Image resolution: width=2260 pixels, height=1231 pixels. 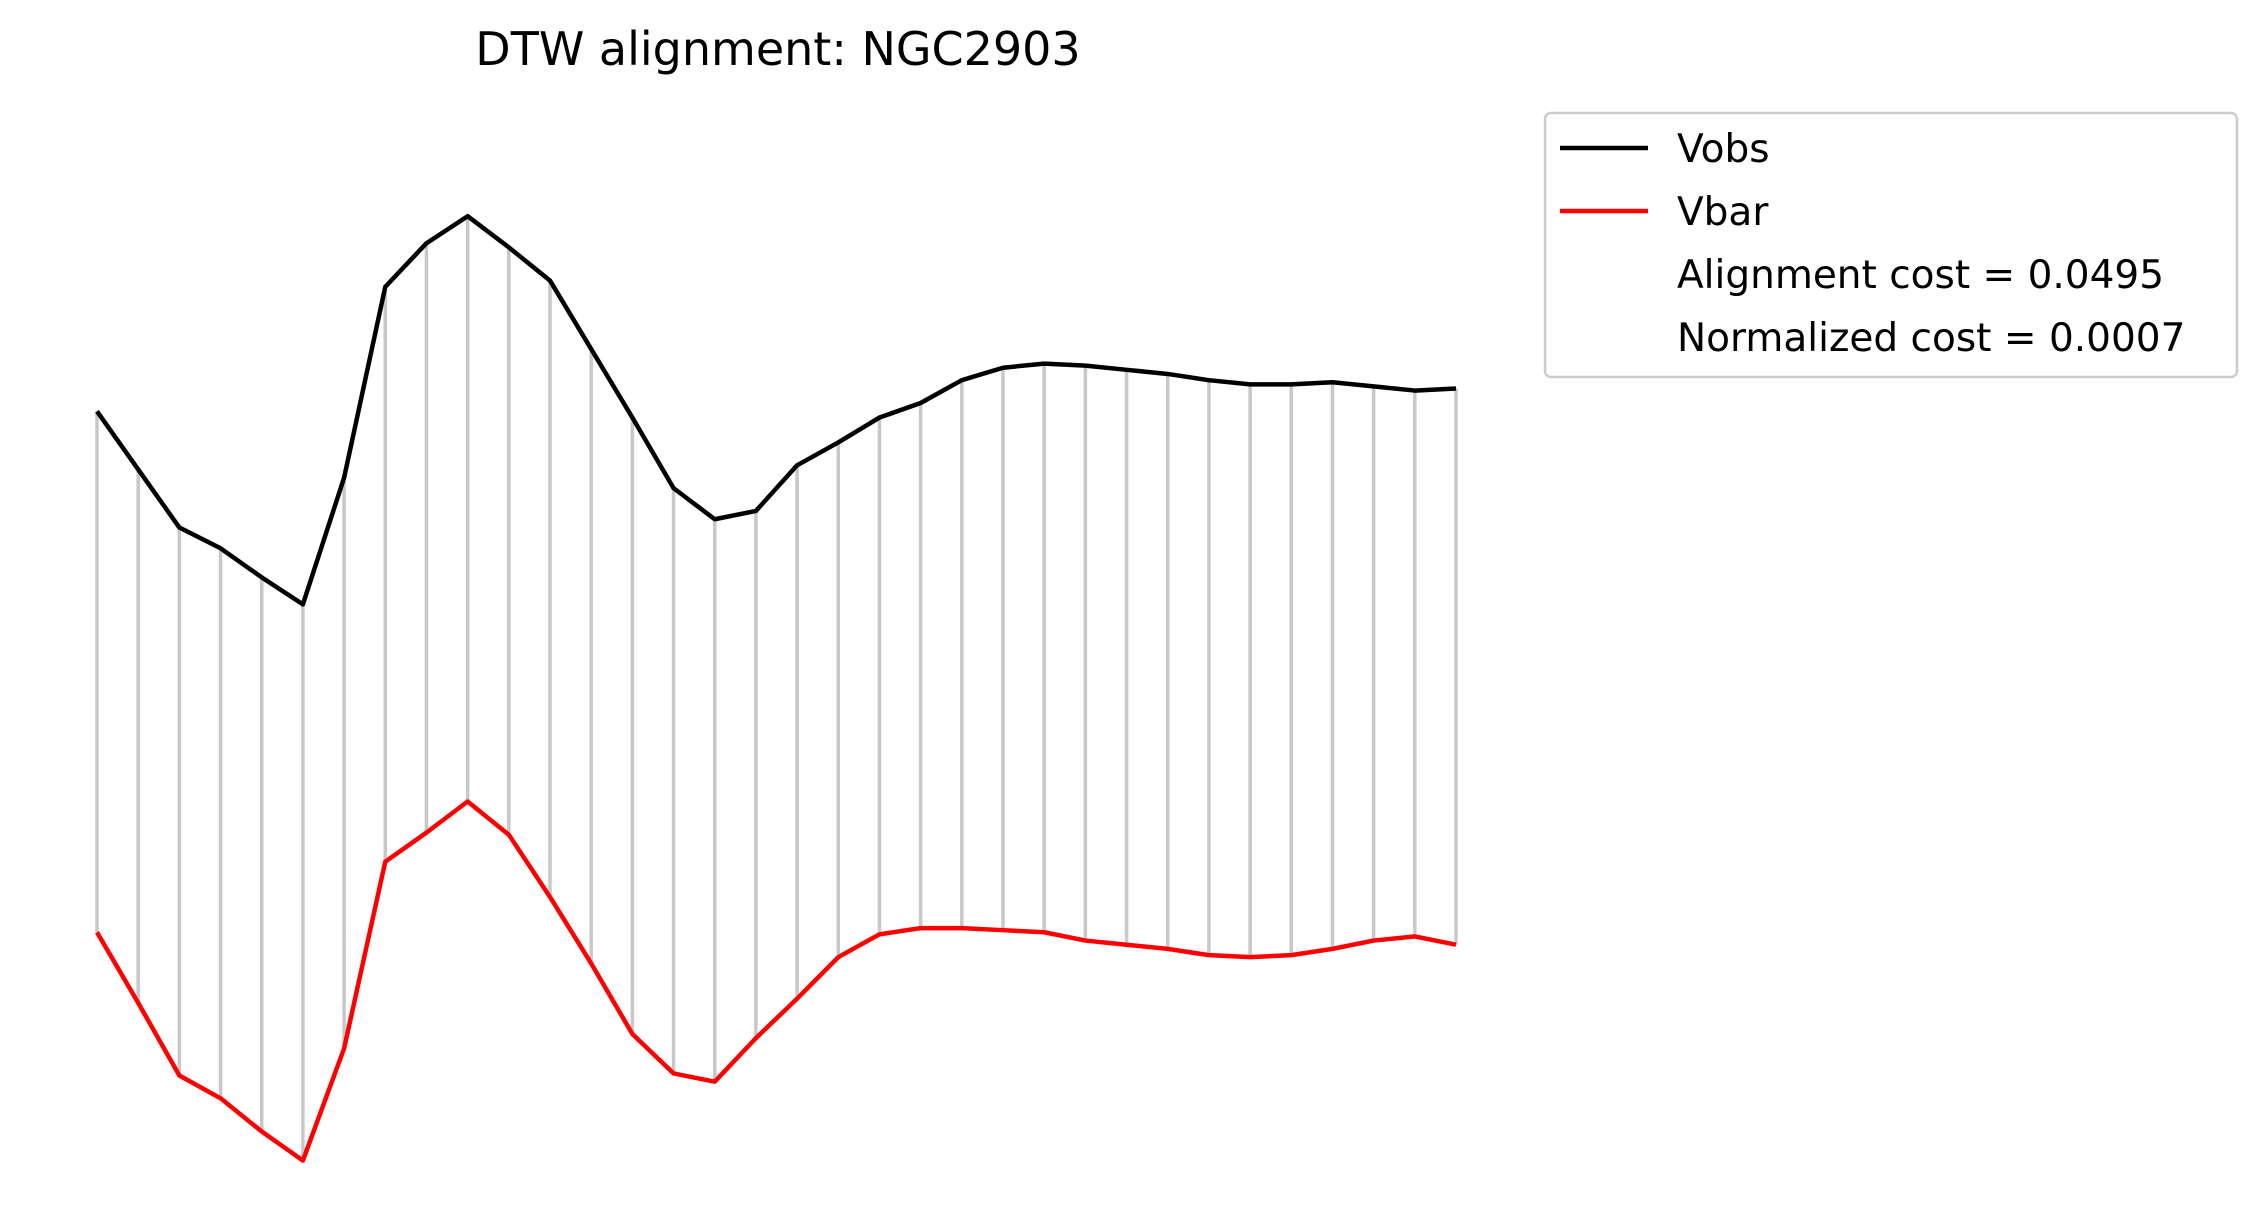 What do you see at coordinates (1920, 275) in the screenshot?
I see `legend-alignment-cost: Alignment cost = 0.0495` at bounding box center [1920, 275].